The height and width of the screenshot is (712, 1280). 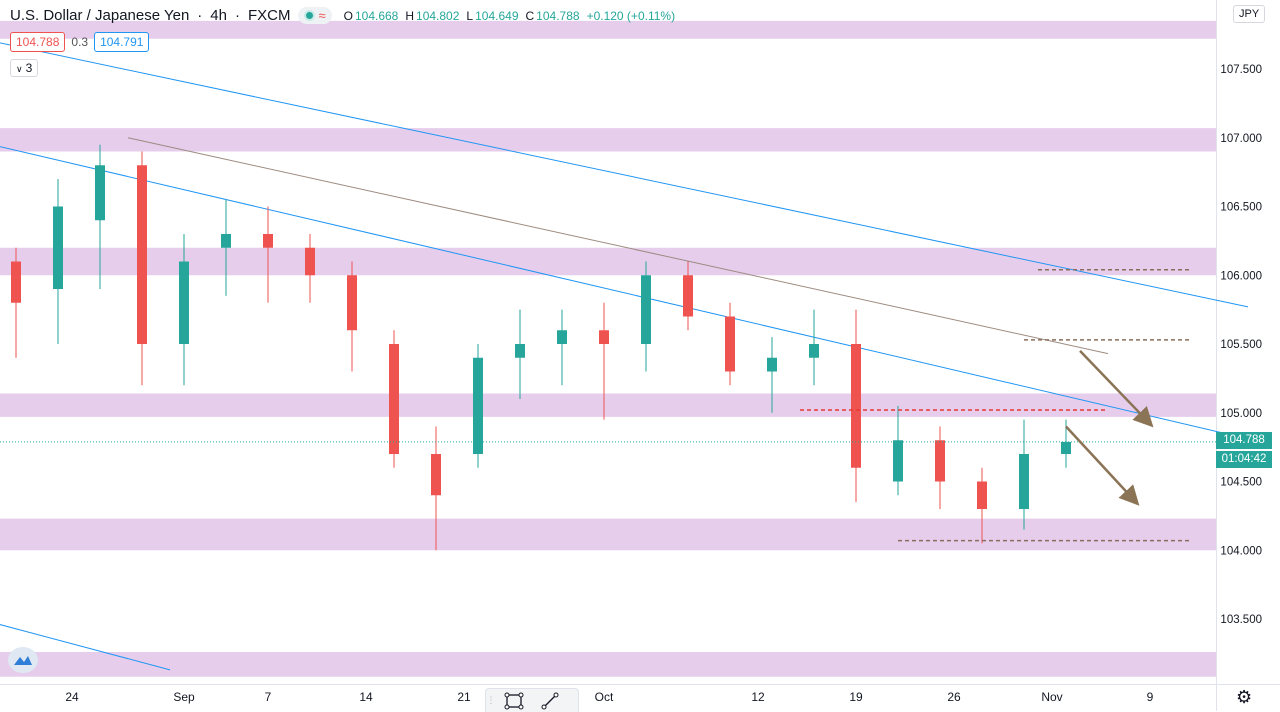 What do you see at coordinates (1241, 414) in the screenshot?
I see `y-tick-label: 105.000` at bounding box center [1241, 414].